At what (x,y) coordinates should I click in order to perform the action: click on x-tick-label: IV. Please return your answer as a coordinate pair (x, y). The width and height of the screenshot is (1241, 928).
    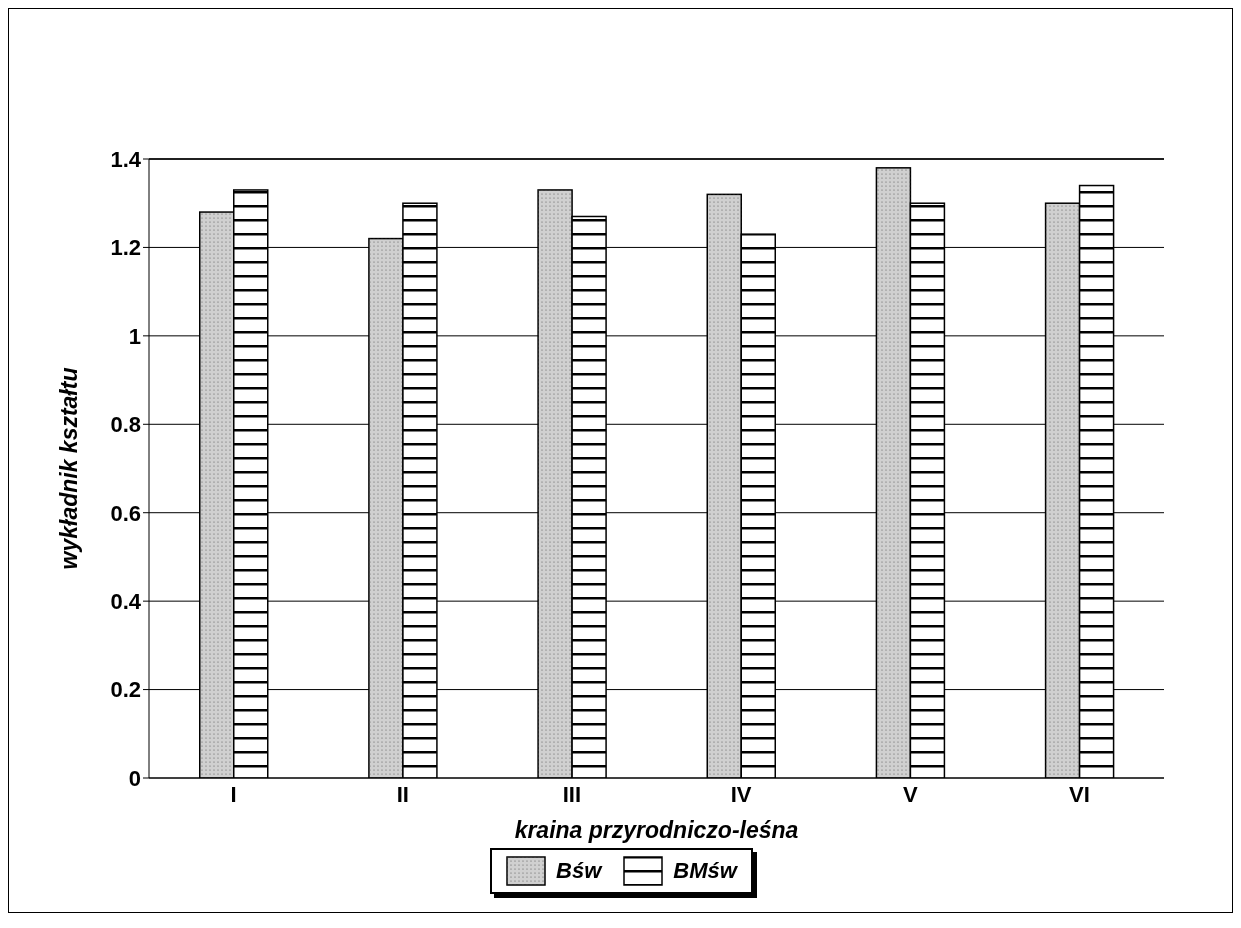
    Looking at the image, I should click on (741, 794).